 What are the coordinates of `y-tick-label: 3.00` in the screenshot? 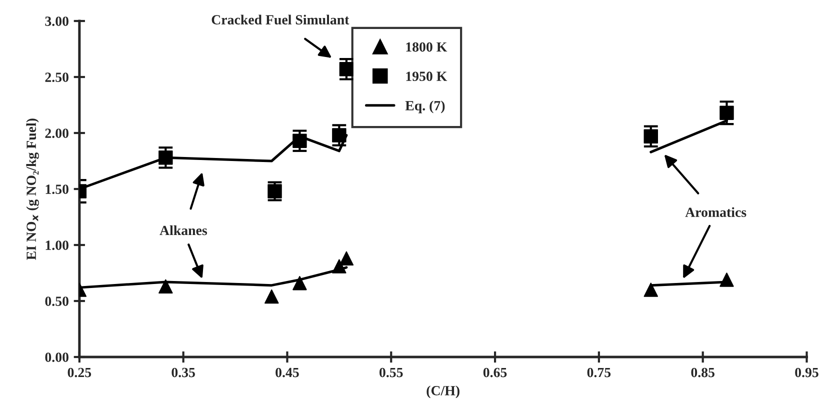 It's located at (56, 21).